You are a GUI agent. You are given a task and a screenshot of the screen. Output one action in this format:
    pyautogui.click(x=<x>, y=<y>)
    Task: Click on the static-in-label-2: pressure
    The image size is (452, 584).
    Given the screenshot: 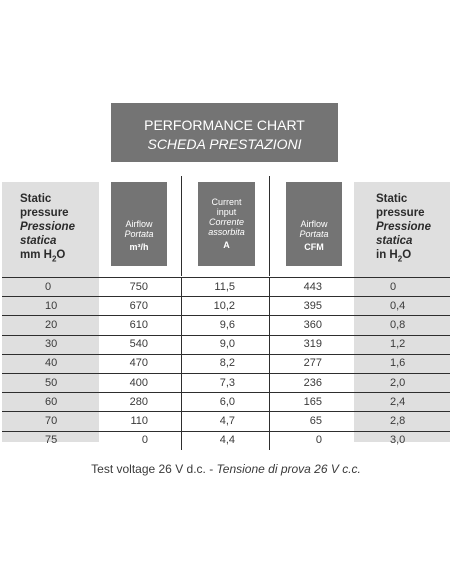 What is the action you would take?
    pyautogui.click(x=400, y=213)
    